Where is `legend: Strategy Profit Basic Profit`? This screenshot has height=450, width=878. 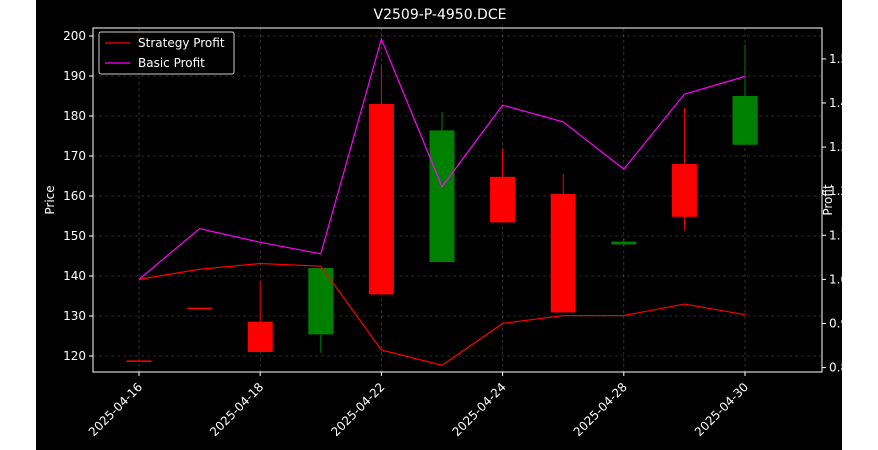
legend: Strategy Profit Basic Profit is located at coordinates (166, 53).